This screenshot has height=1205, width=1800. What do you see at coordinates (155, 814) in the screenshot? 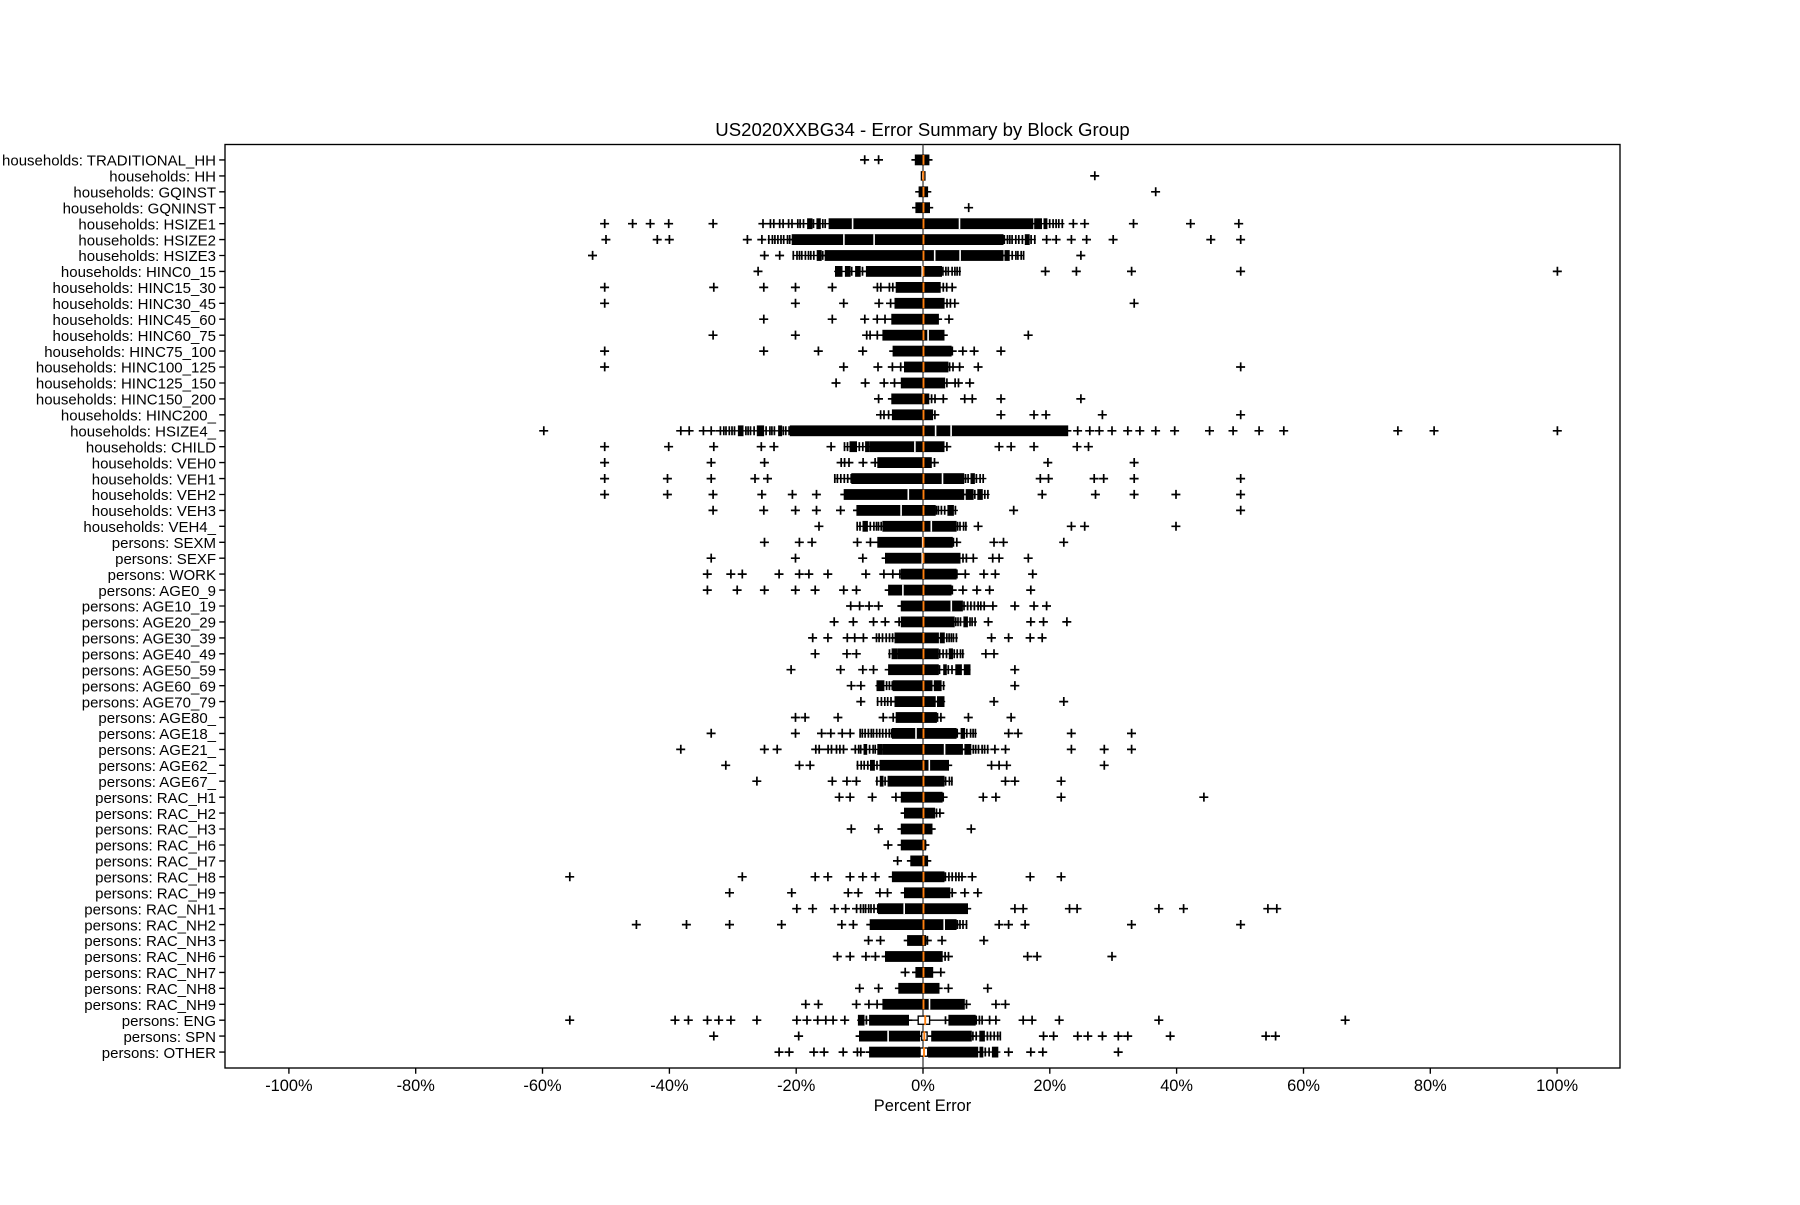
I see `svg-text: persons: RAC_H2` at bounding box center [155, 814].